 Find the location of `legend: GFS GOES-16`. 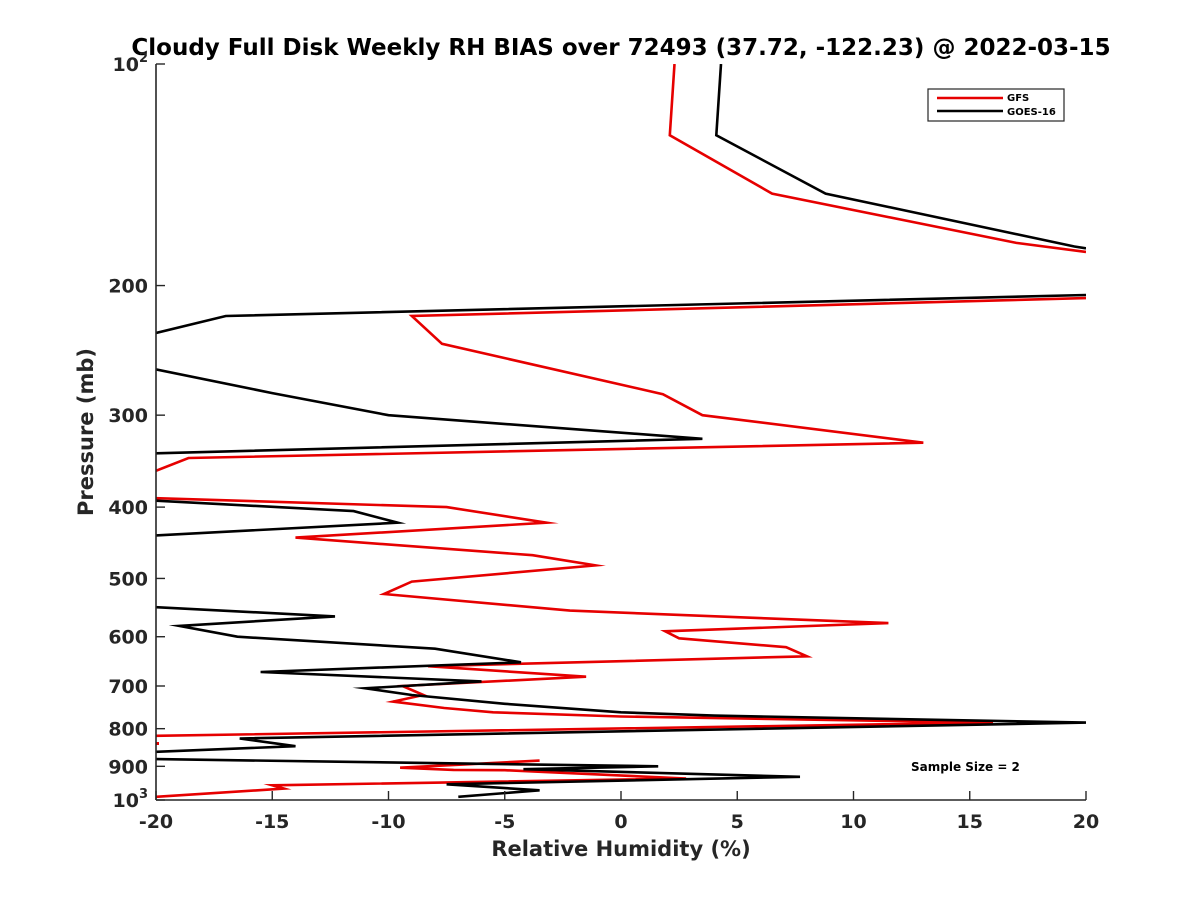

legend: GFS GOES-16 is located at coordinates (996, 105).